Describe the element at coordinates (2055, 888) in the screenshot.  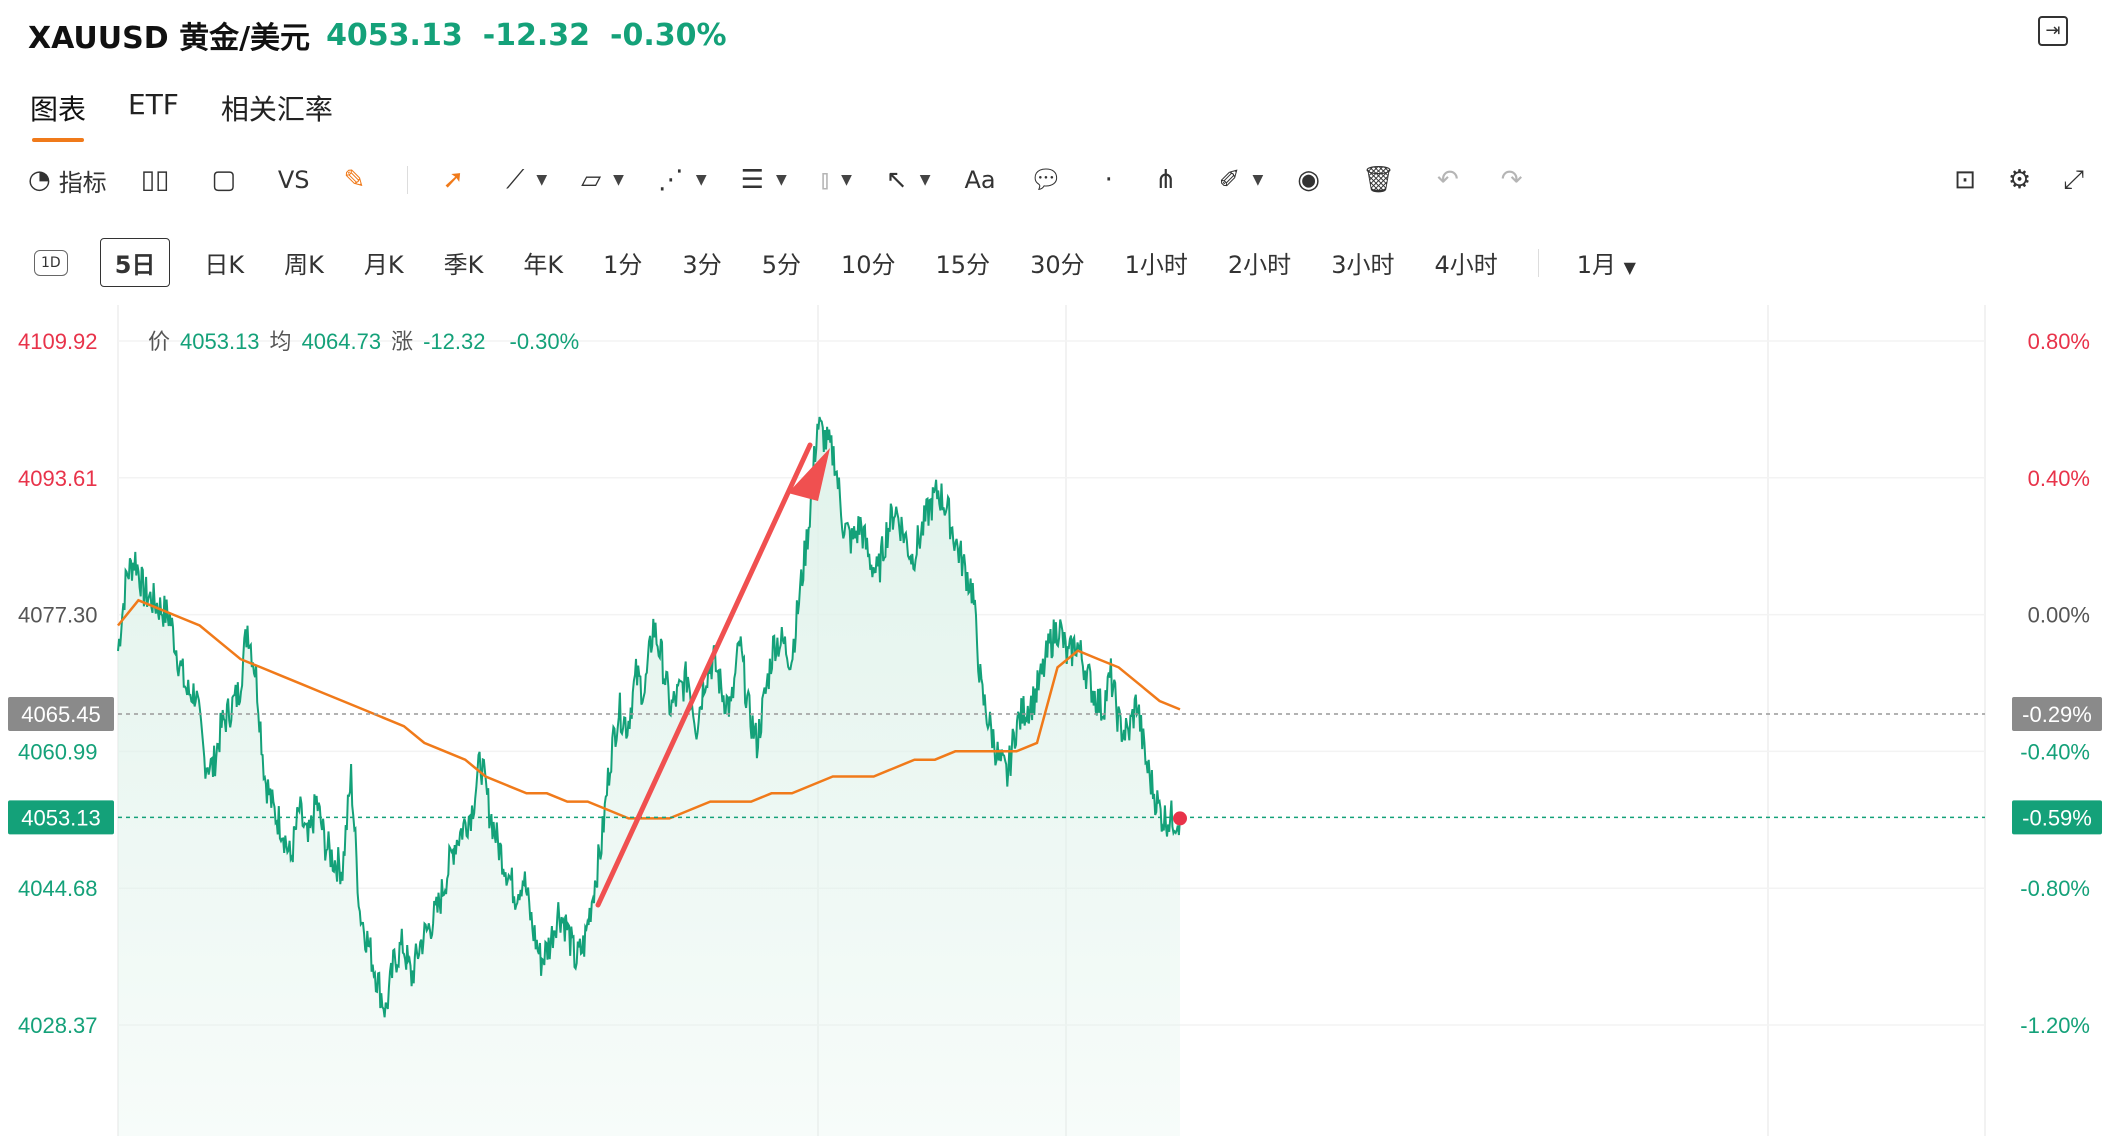
I see `y-axis-right-tick: -0.80%` at that location.